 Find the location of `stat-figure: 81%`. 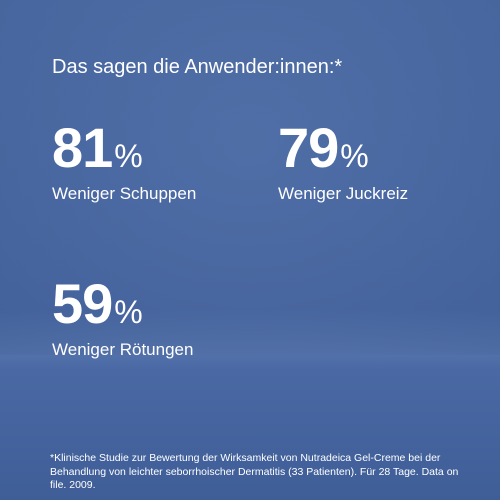

stat-figure: 81% is located at coordinates (124, 148).